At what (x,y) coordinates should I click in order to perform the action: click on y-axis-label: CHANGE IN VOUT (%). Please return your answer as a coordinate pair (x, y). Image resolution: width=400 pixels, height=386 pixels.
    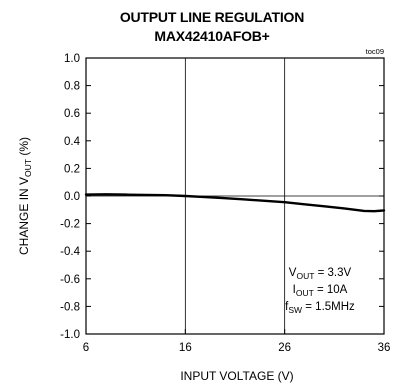
    Looking at the image, I should click on (25, 196).